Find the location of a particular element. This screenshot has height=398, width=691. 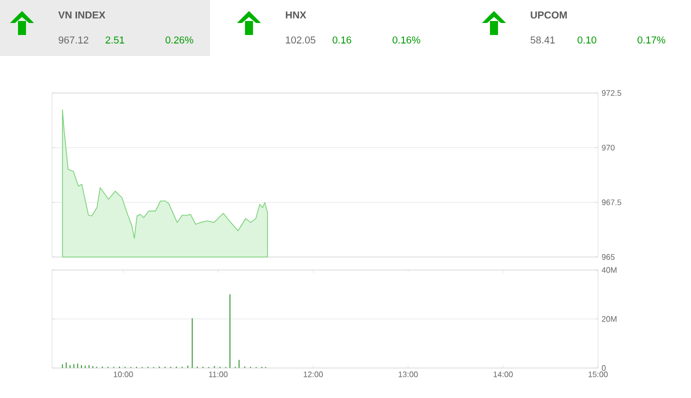

text: VN INDEX is located at coordinates (82, 15).